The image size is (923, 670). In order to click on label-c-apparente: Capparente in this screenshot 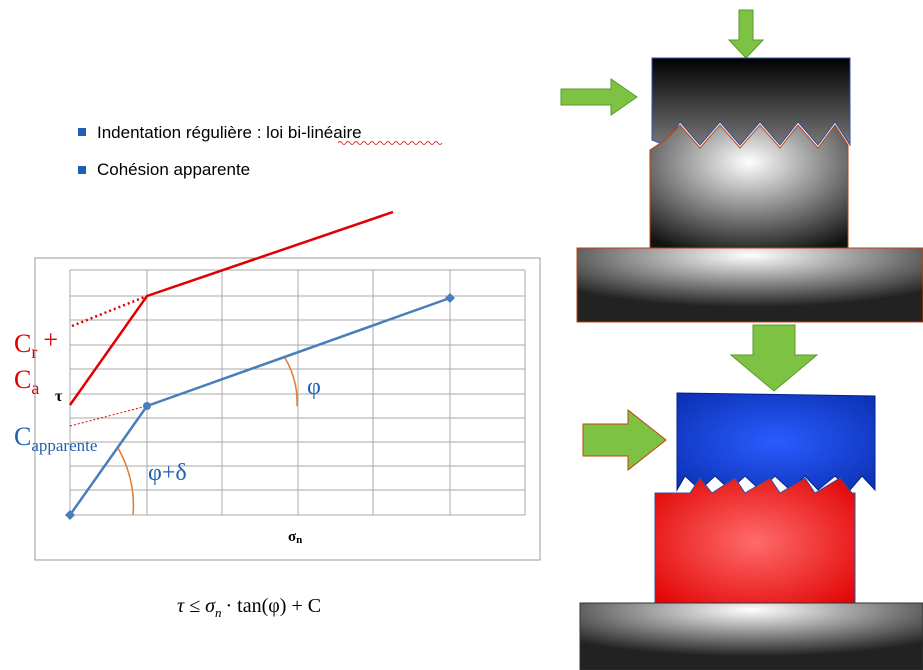, I will do `click(55, 438)`.